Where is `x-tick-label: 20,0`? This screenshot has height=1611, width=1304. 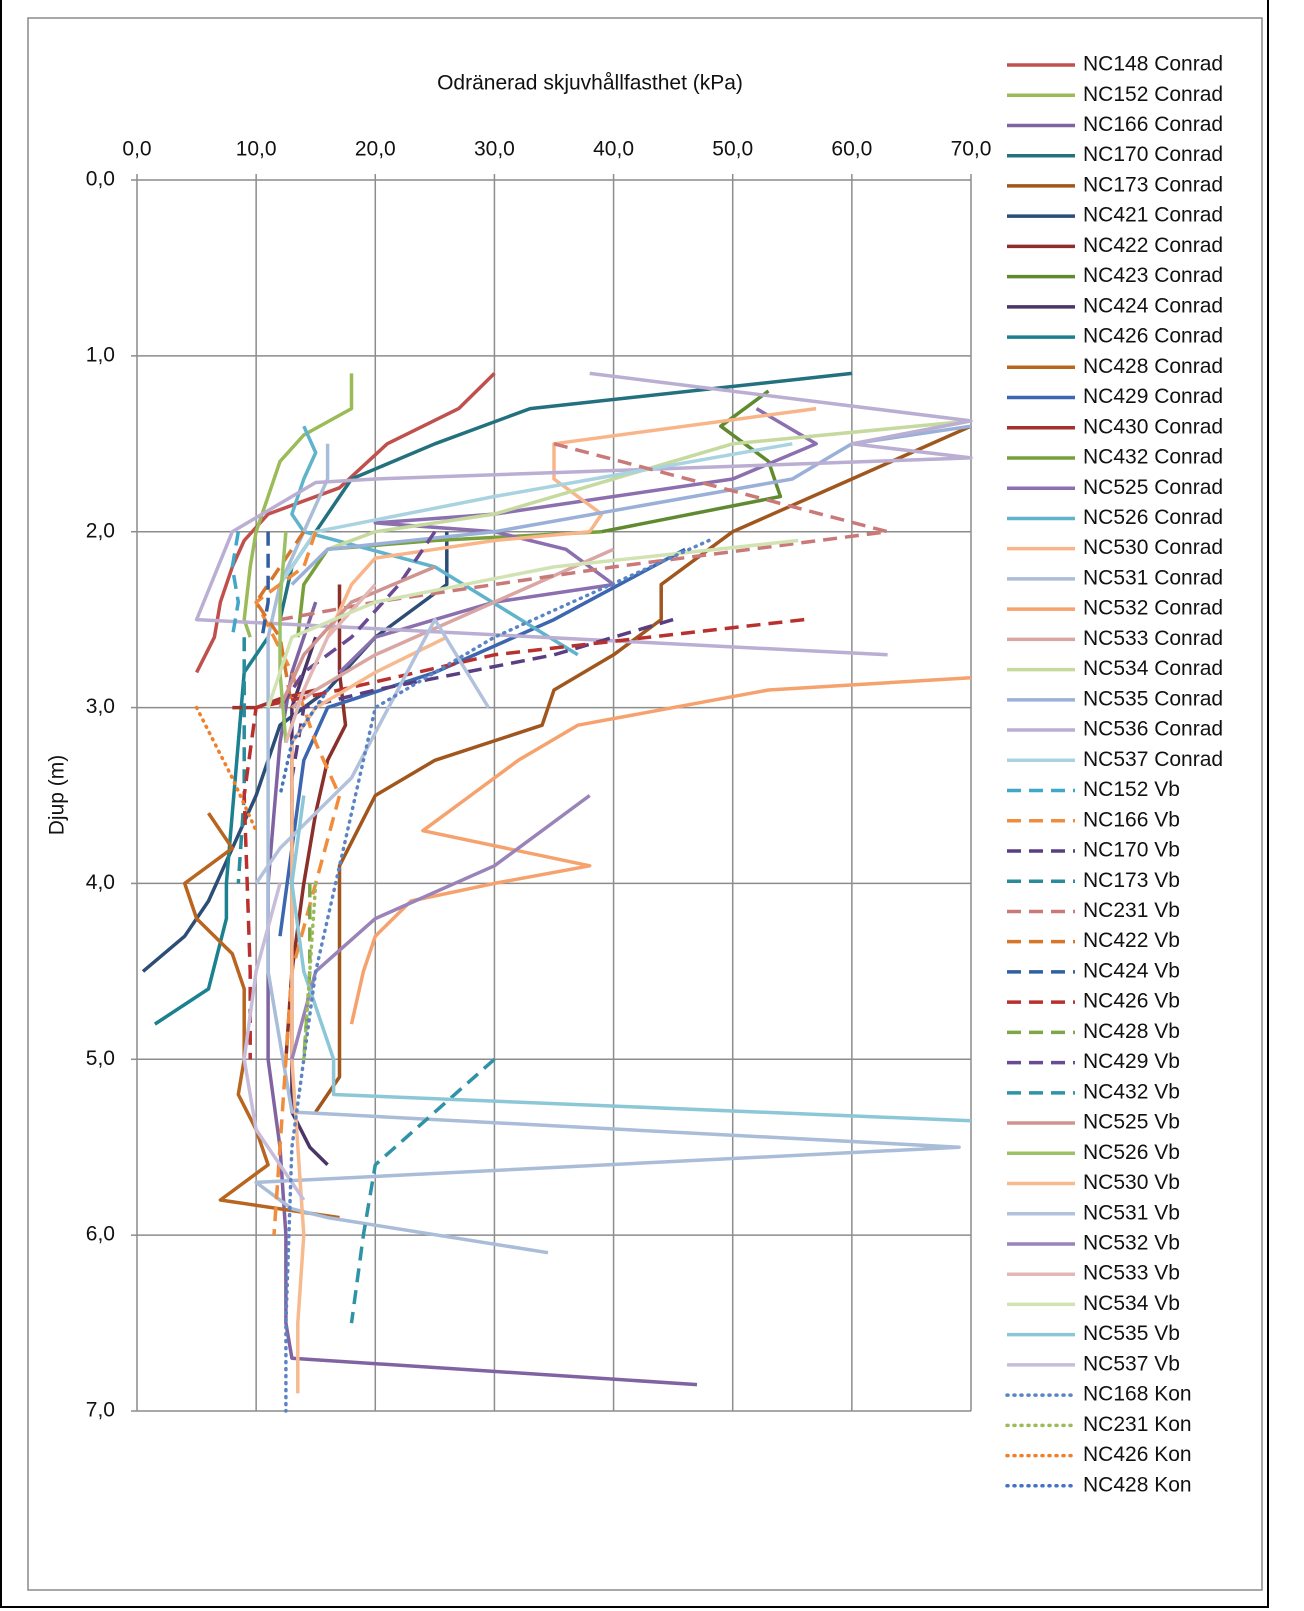 x-tick-label: 20,0 is located at coordinates (375, 149).